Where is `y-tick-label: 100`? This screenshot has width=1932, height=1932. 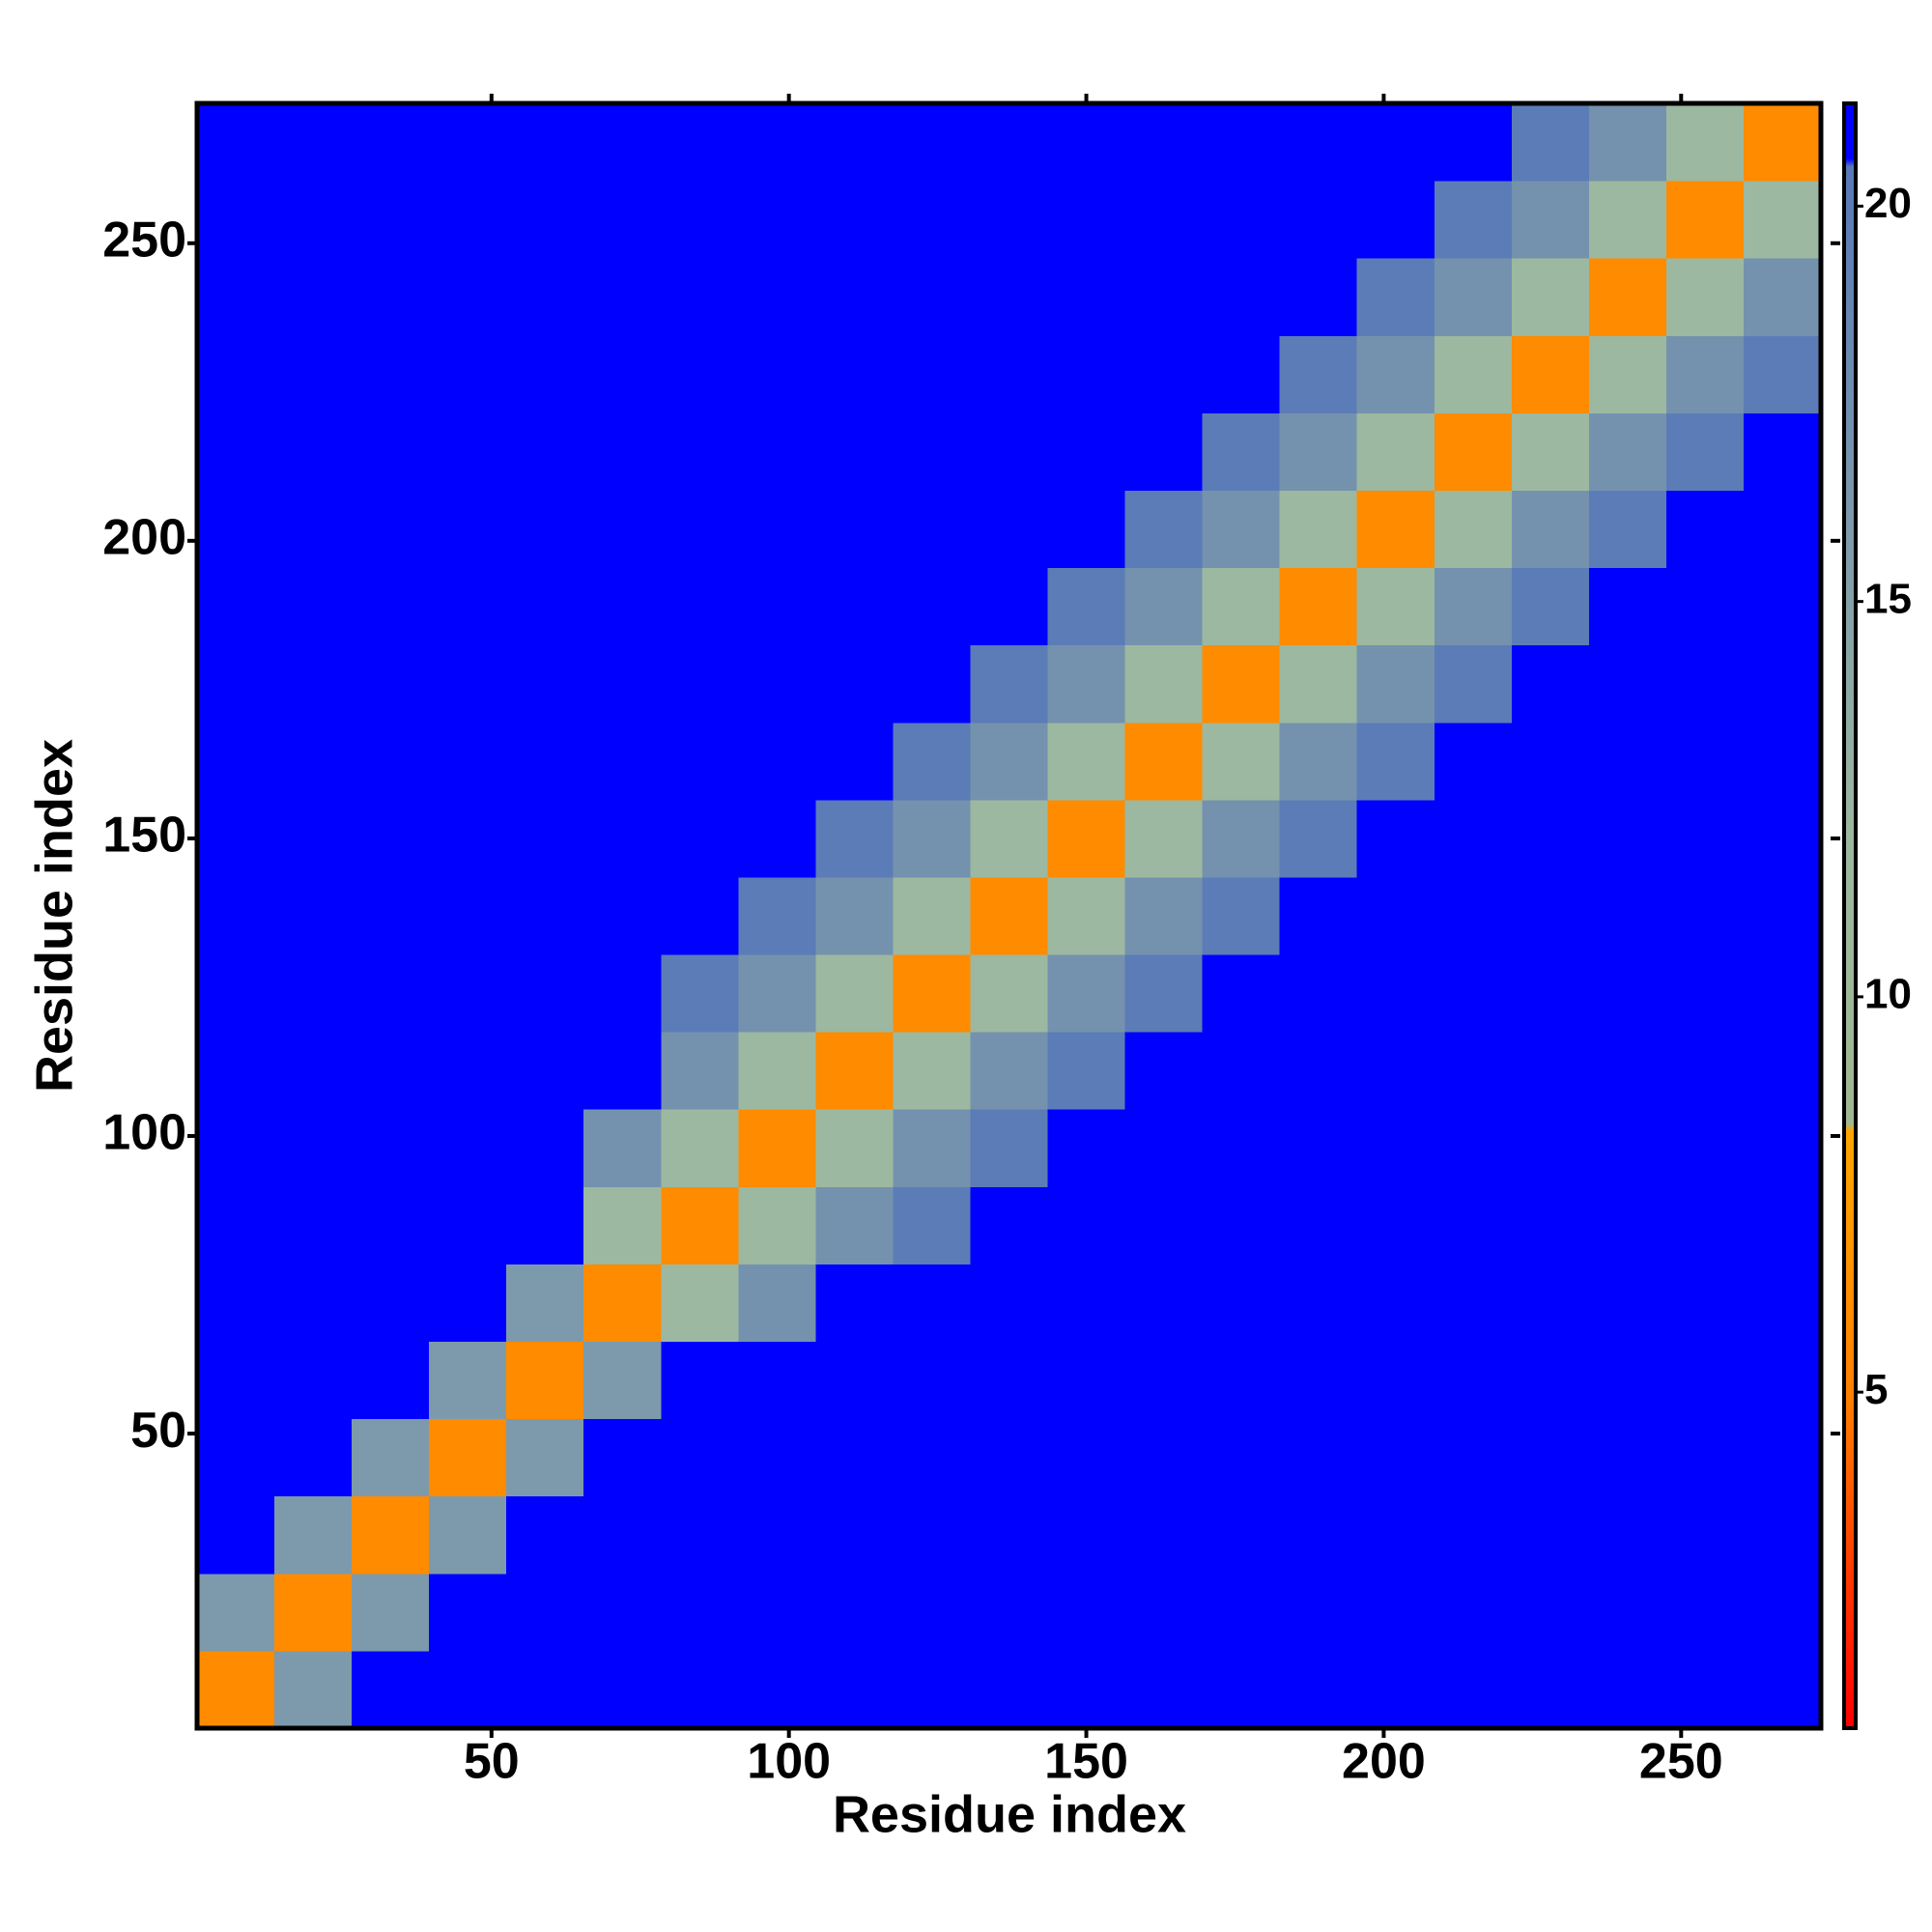 y-tick-label: 100 is located at coordinates (144, 1133).